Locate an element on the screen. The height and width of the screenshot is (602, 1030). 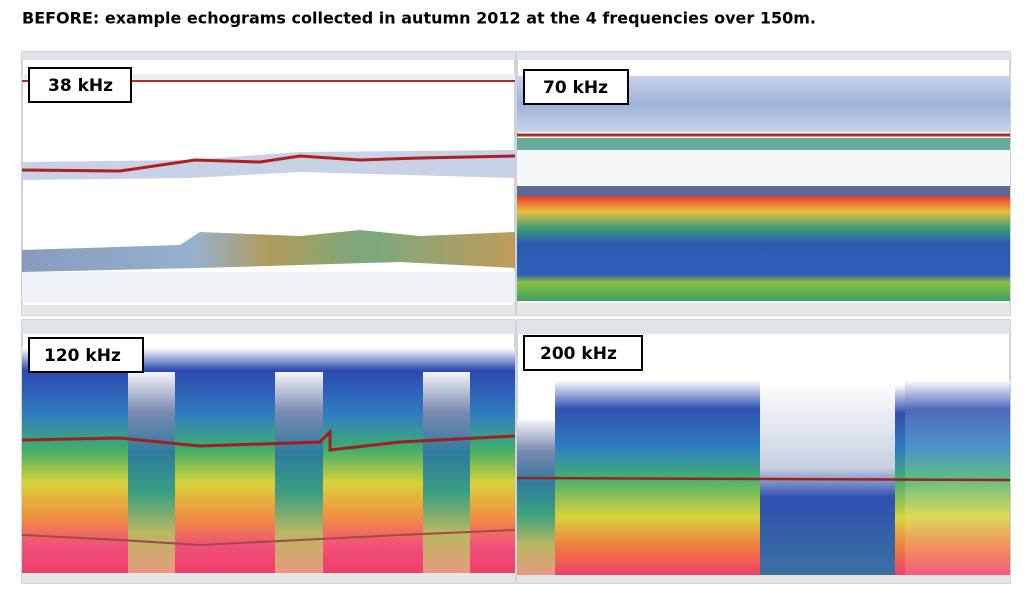
panel-label: 70 kHz is located at coordinates (575, 88).